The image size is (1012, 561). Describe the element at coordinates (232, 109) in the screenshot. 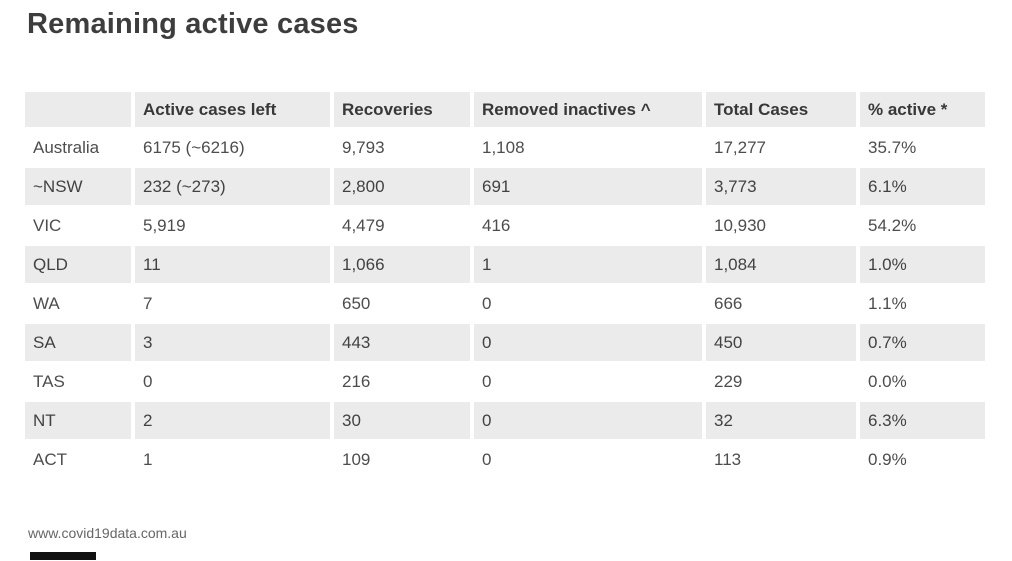

I see `column-header: Active cases left` at that location.